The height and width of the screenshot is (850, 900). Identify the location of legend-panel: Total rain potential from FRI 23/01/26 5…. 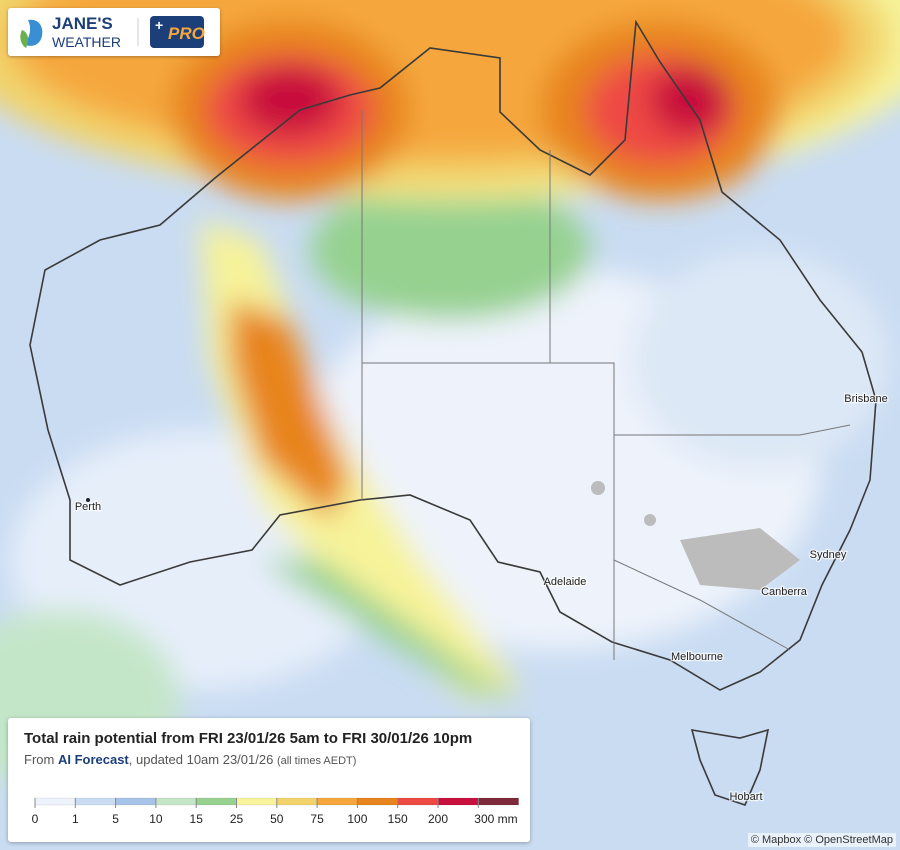
(269, 780).